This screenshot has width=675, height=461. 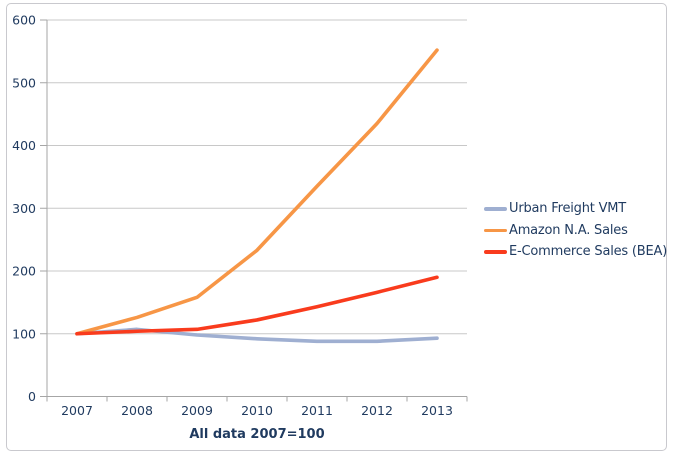 I want to click on legend-label-urban-freight-vmt: Urban Freight VMT, so click(x=568, y=209).